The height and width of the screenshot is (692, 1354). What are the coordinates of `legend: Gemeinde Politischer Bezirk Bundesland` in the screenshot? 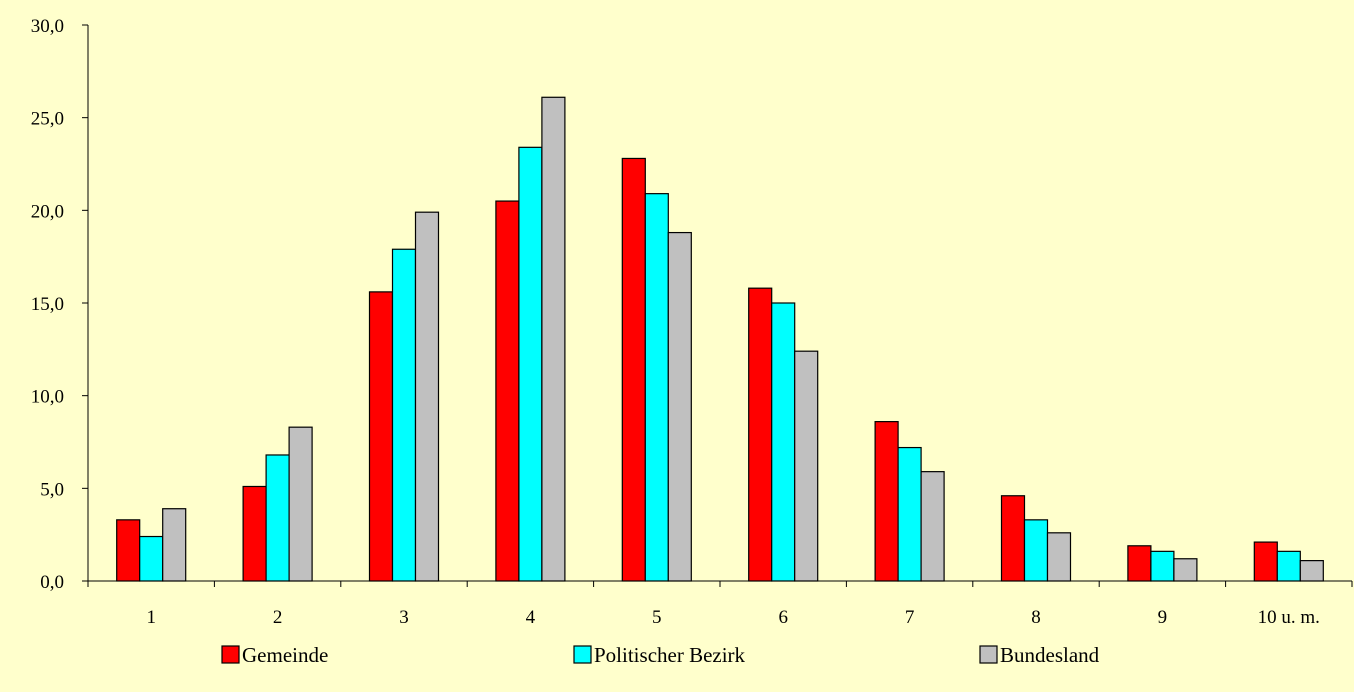 It's located at (660, 655).